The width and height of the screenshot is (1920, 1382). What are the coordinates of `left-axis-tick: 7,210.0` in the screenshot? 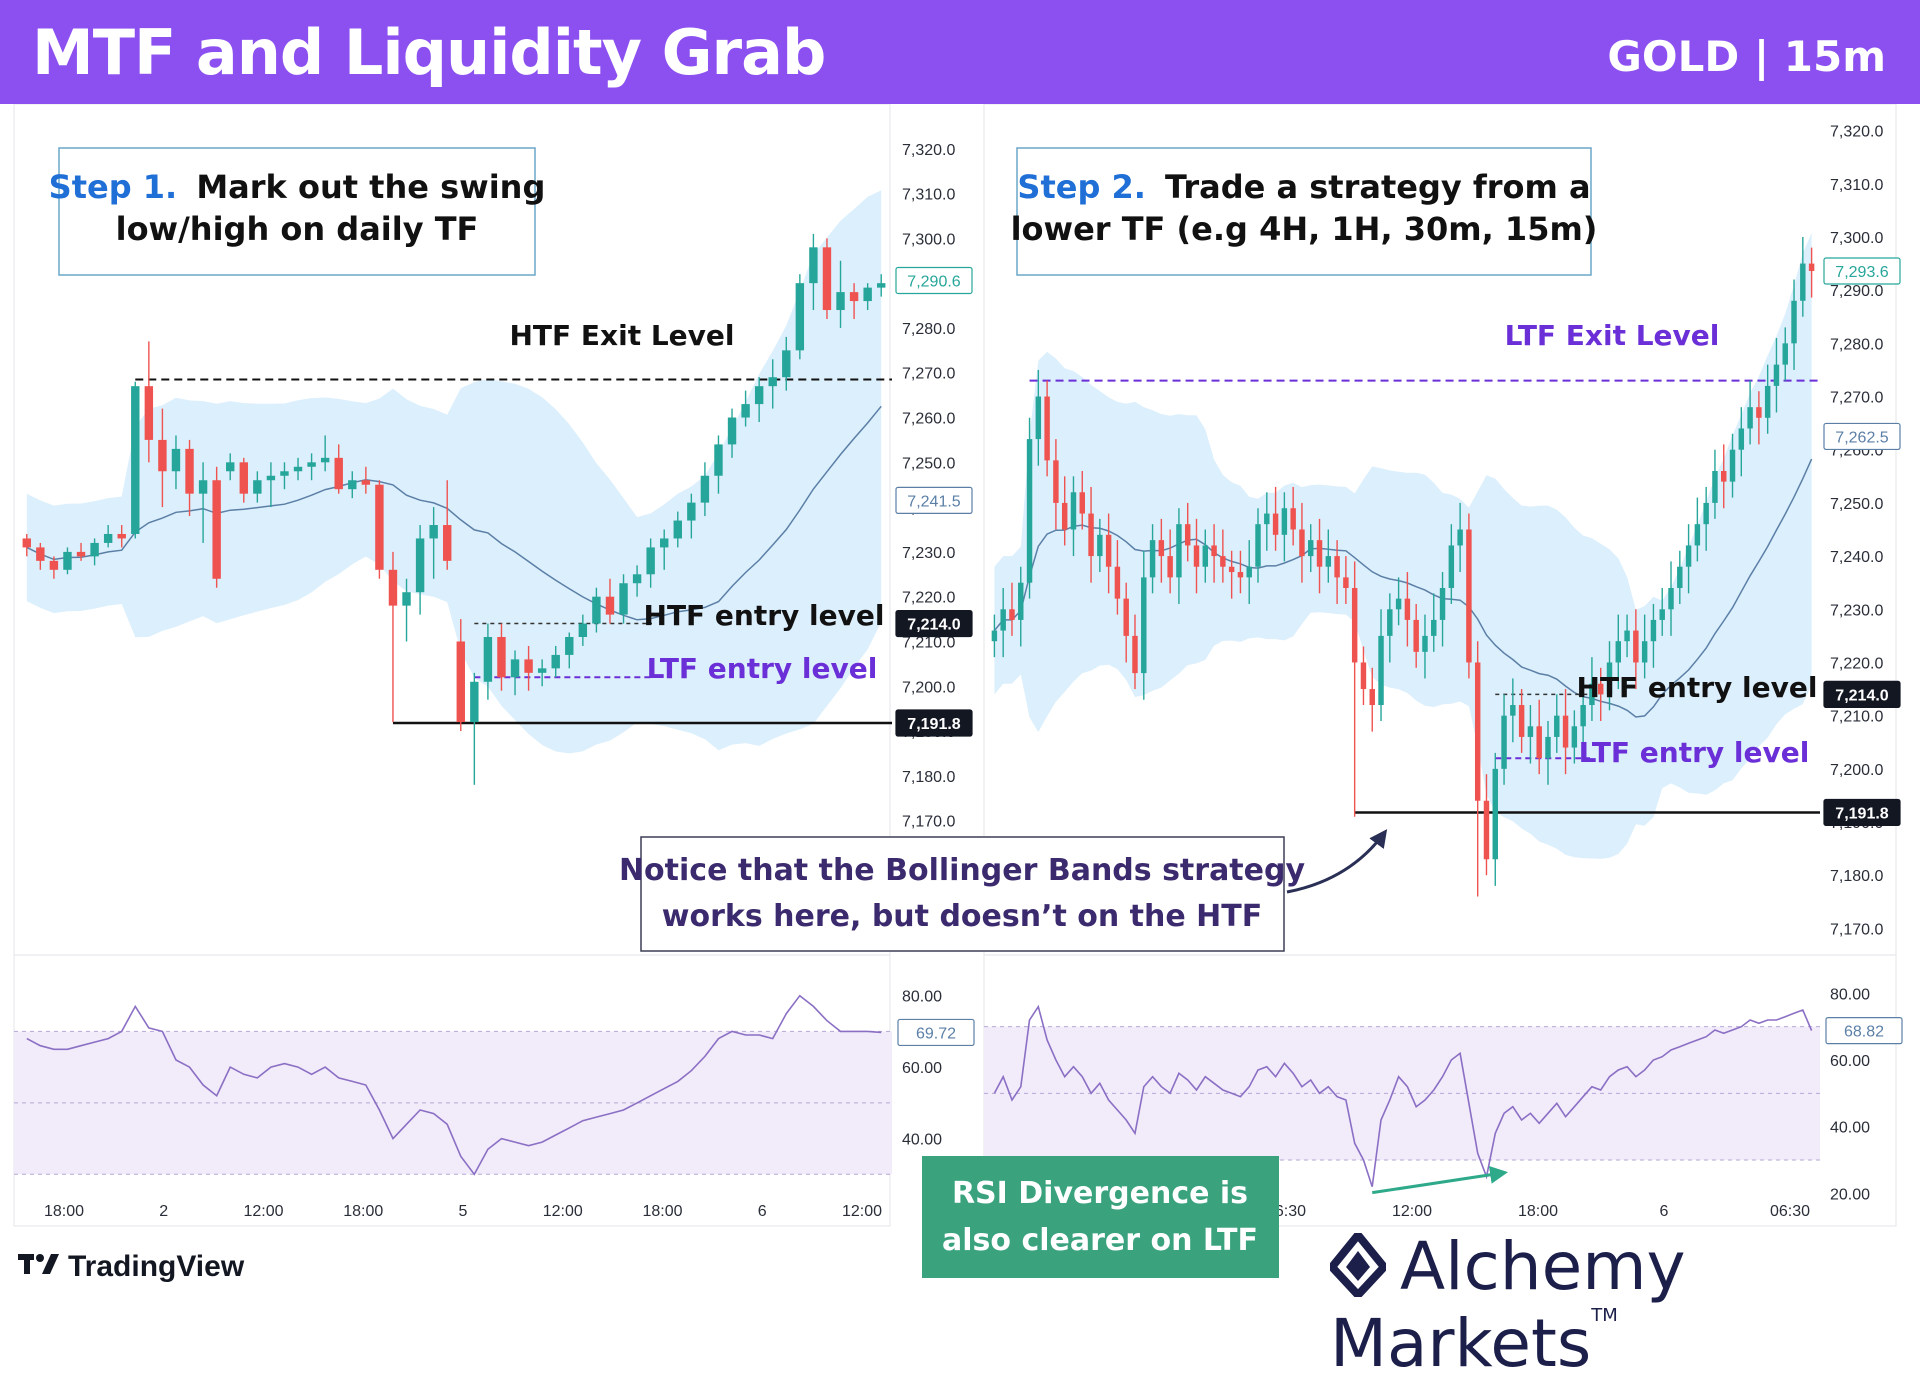 It's located at (928, 642).